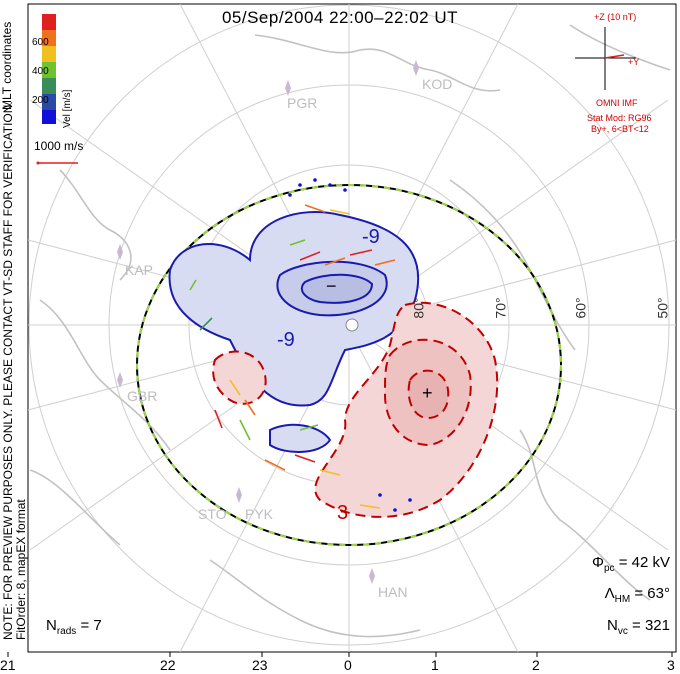  Describe the element at coordinates (393, 592) in the screenshot. I see `station-han: HAN` at that location.